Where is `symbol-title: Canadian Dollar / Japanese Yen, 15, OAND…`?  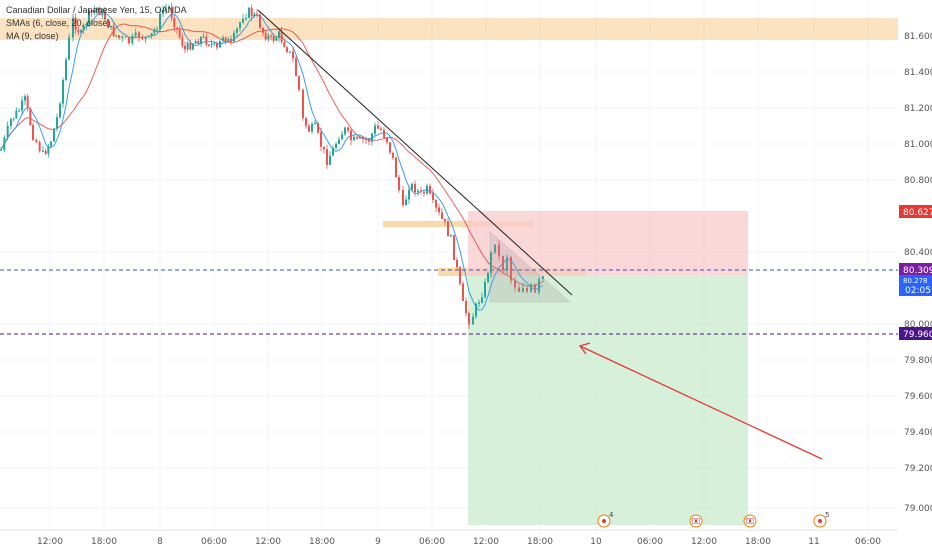 symbol-title: Canadian Dollar / Japanese Yen, 15, OAND… is located at coordinates (96, 10).